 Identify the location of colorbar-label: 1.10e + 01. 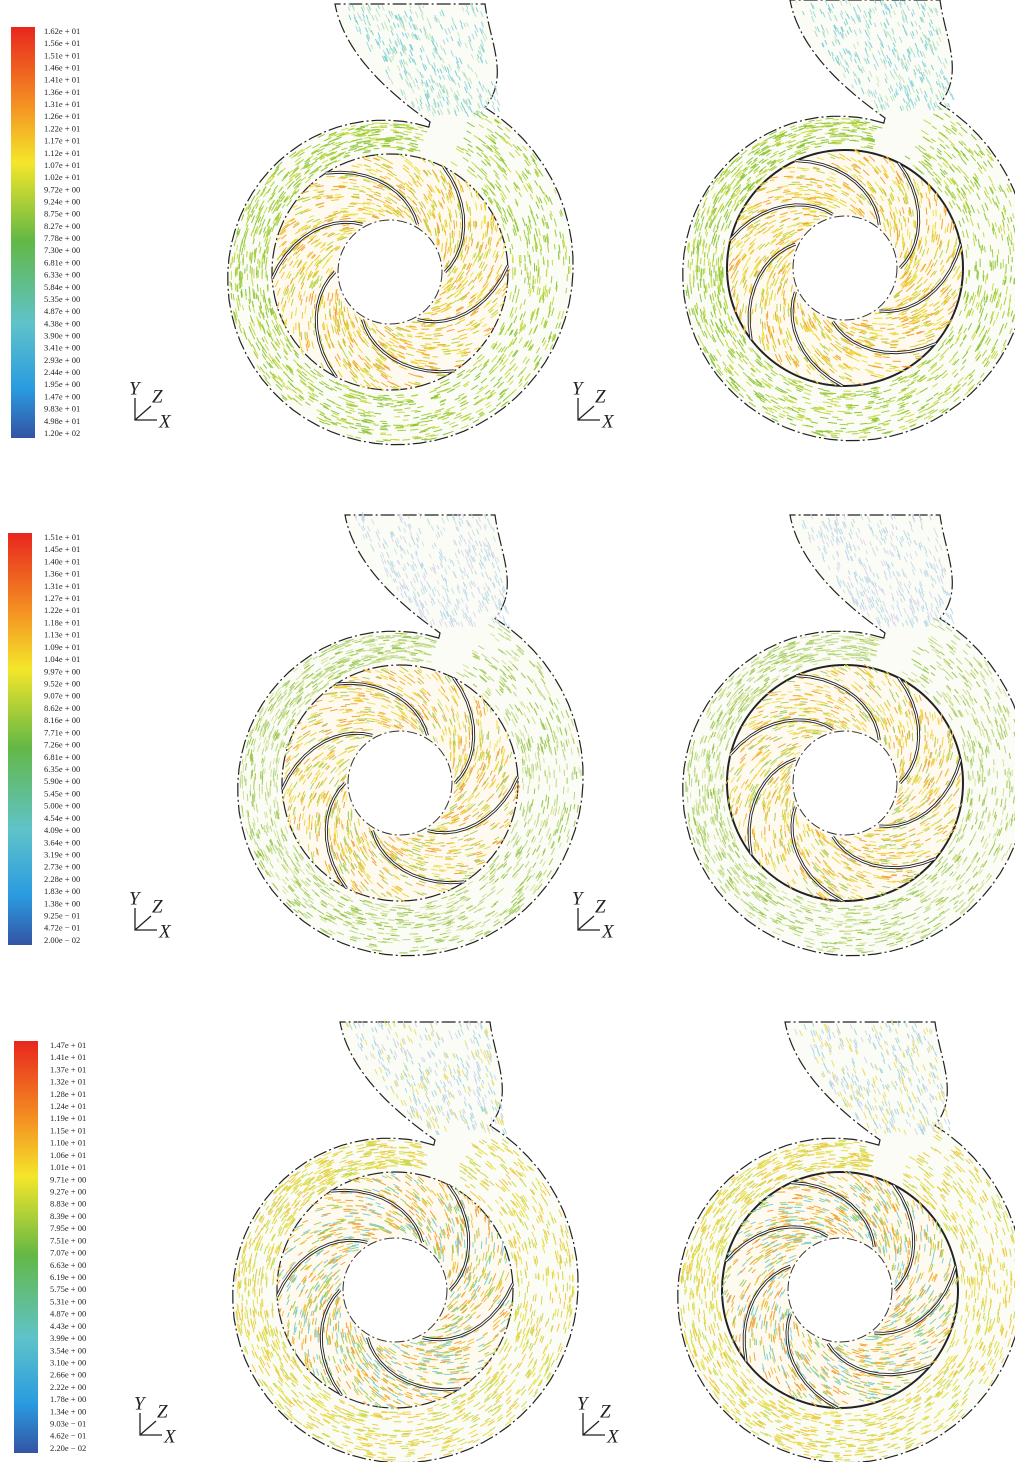
(68, 1143).